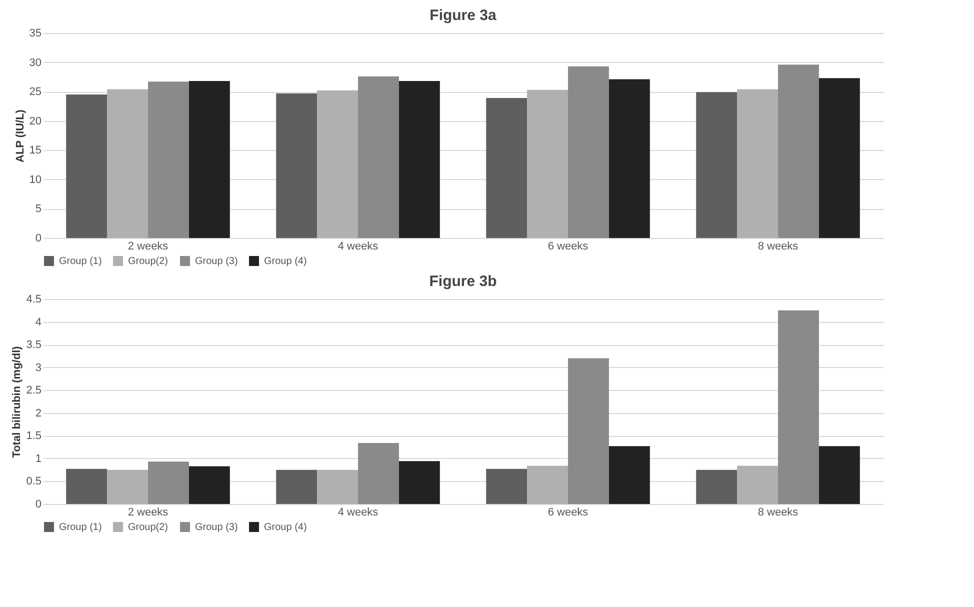 This screenshot has height=607, width=974. Describe the element at coordinates (35, 121) in the screenshot. I see `y-tick-label: 20` at that location.